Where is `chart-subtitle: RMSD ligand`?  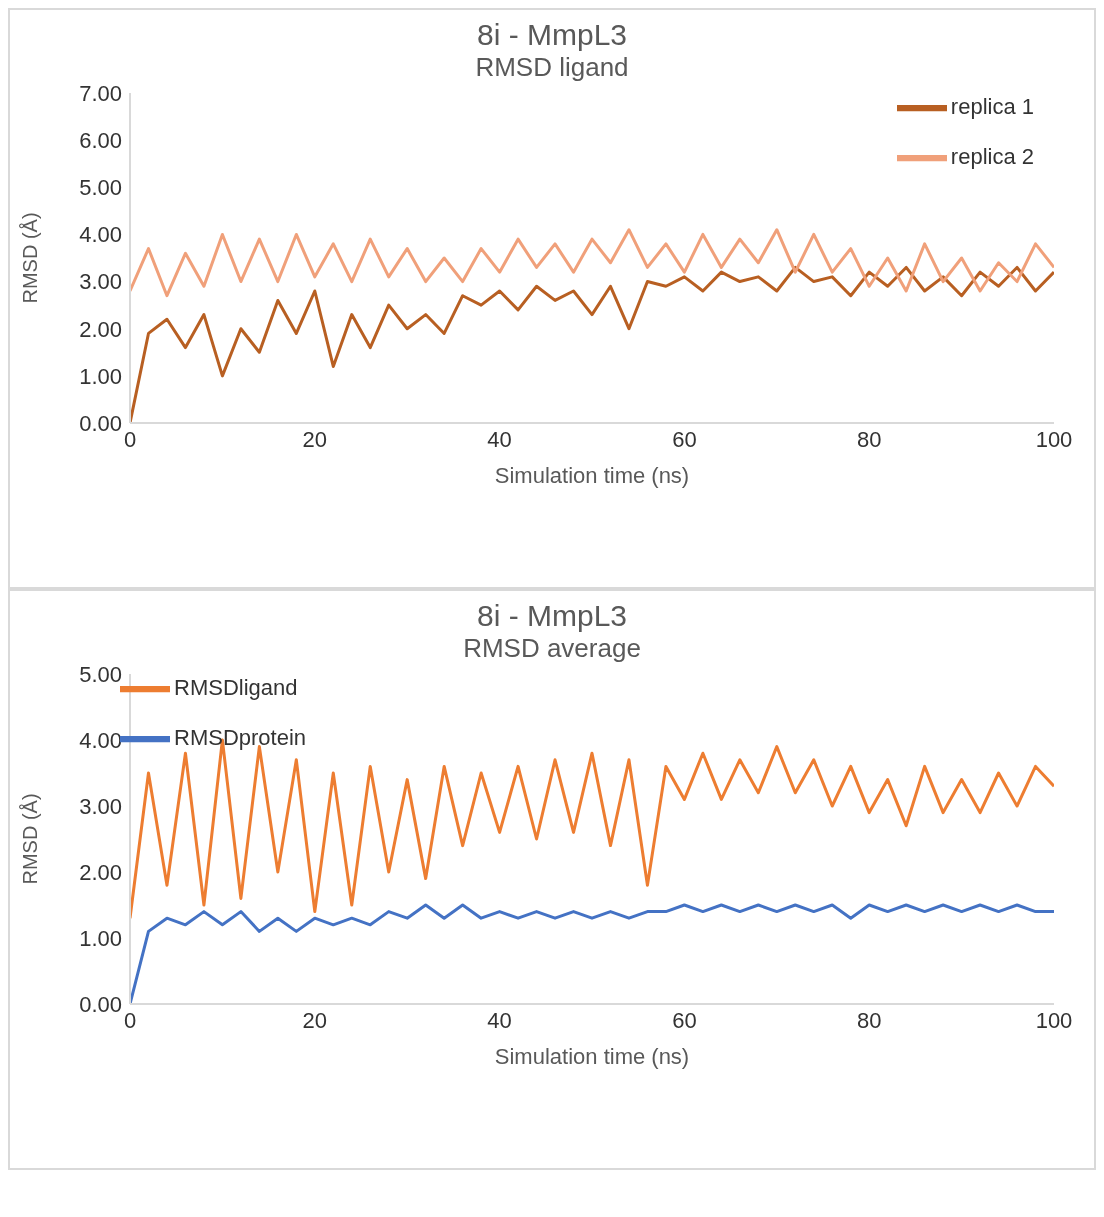
chart-subtitle: RMSD ligand is located at coordinates (552, 67).